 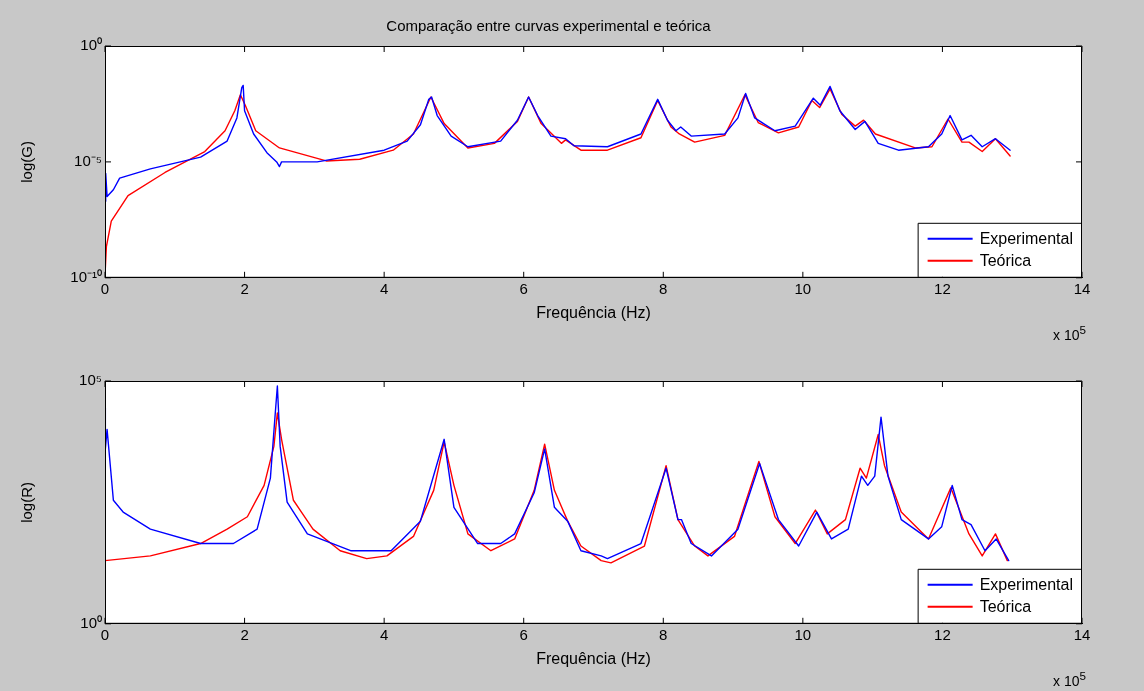 What do you see at coordinates (549, 26) in the screenshot?
I see `chart-title: Comparação entre curvas experimental e teórica` at bounding box center [549, 26].